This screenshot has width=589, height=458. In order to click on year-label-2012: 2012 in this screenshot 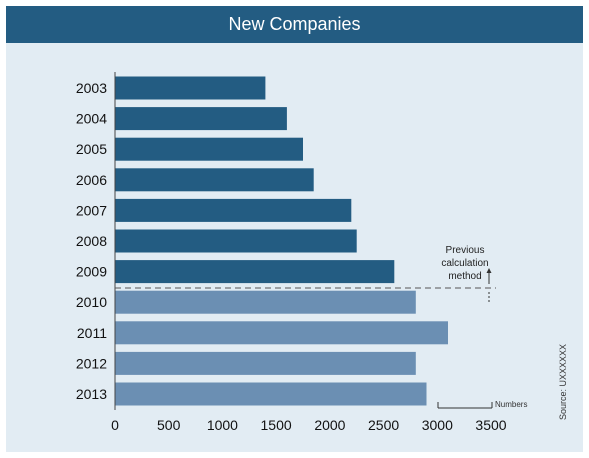, I will do `click(91, 363)`.